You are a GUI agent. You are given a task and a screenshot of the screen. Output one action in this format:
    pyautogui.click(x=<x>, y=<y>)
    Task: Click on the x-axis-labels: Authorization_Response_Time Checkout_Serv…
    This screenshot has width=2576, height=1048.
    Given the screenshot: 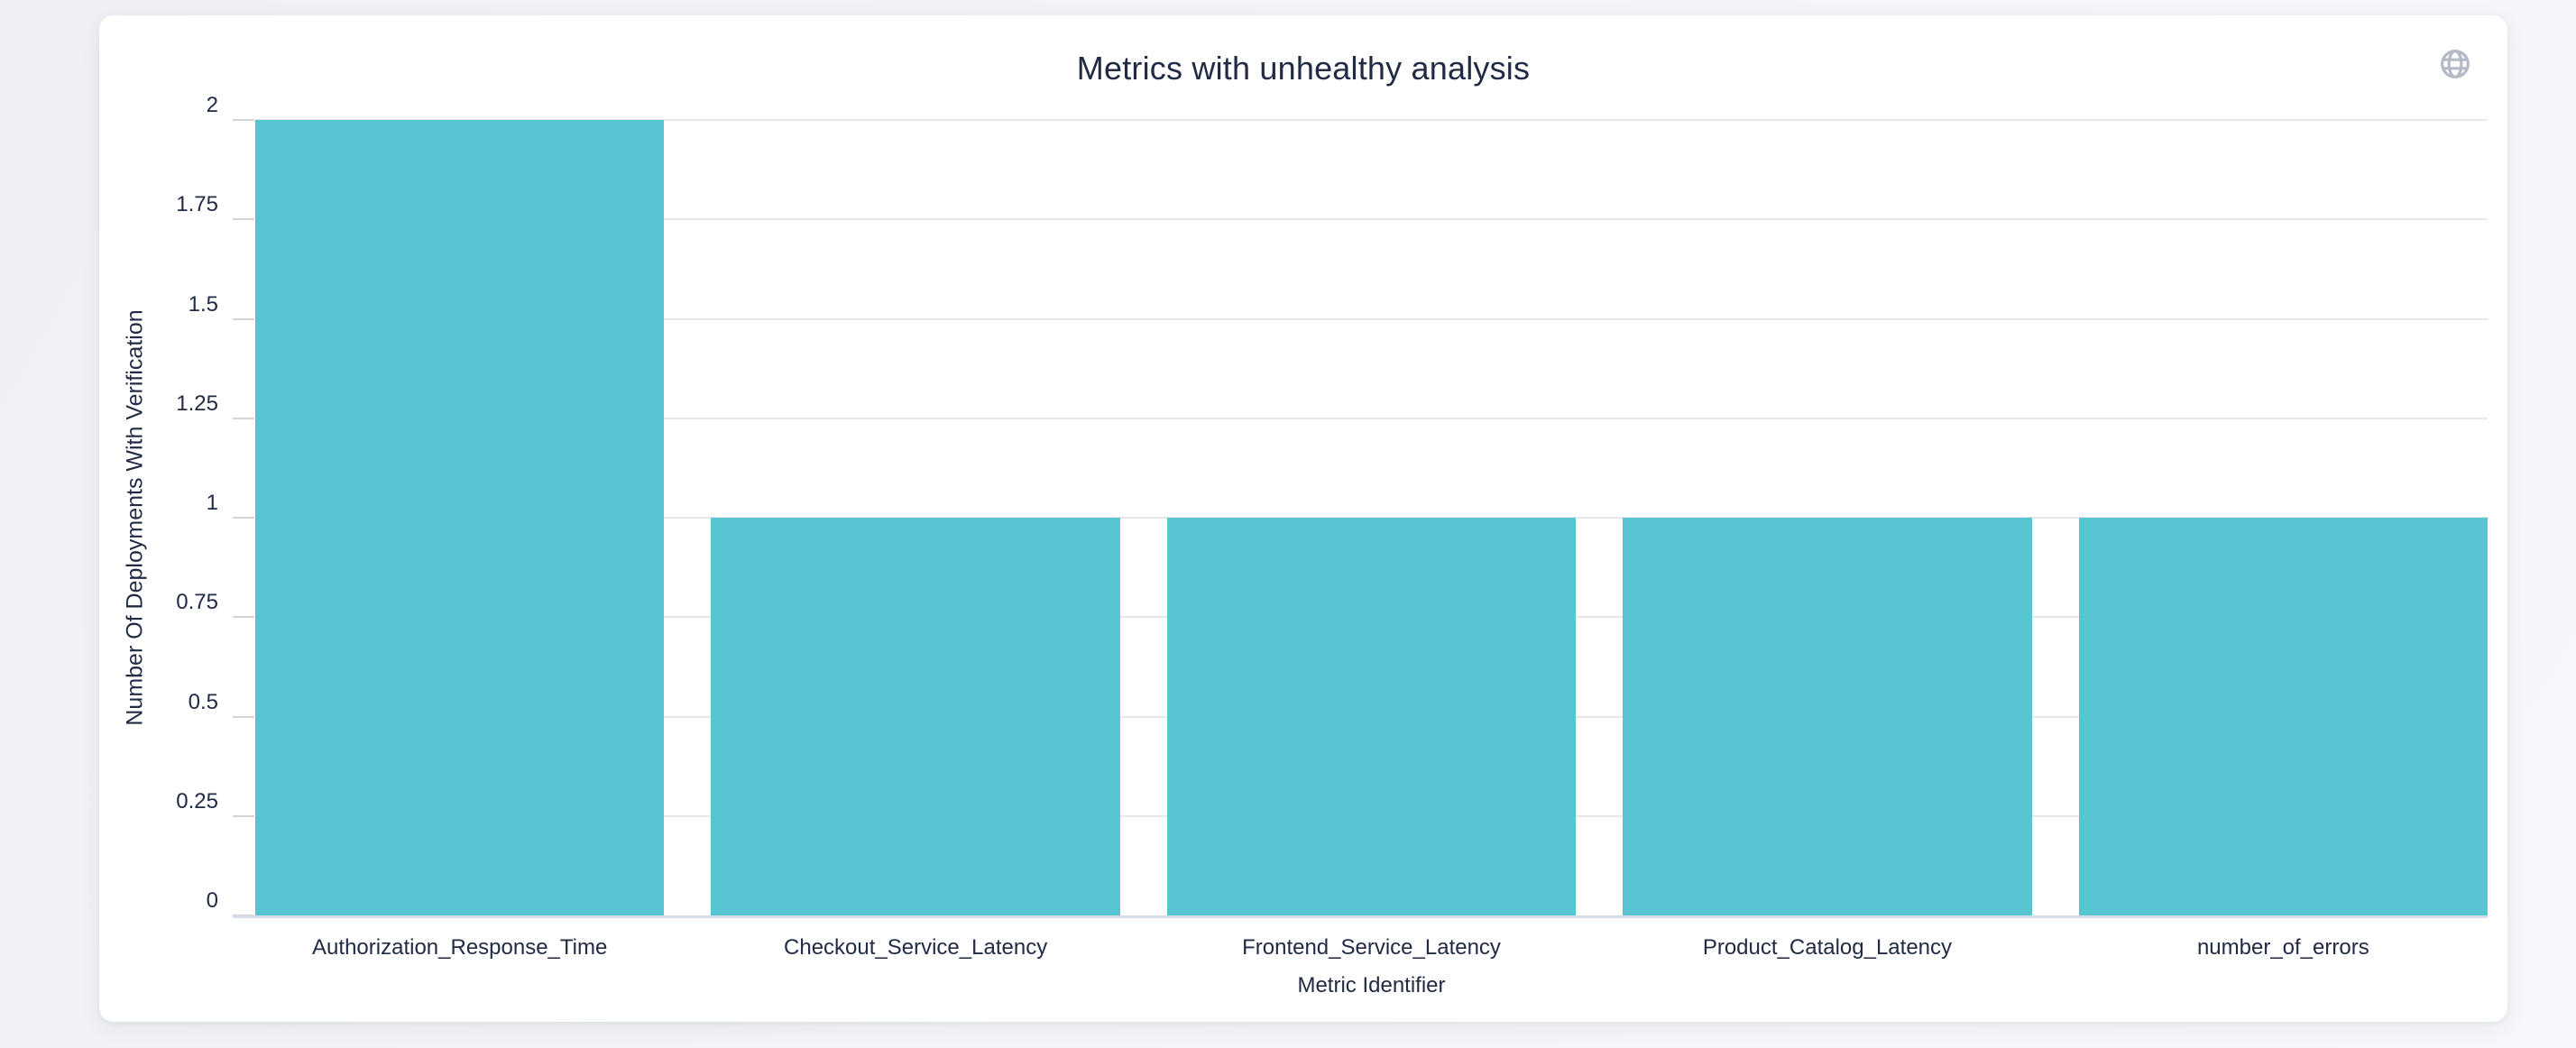 What is the action you would take?
    pyautogui.click(x=1371, y=948)
    